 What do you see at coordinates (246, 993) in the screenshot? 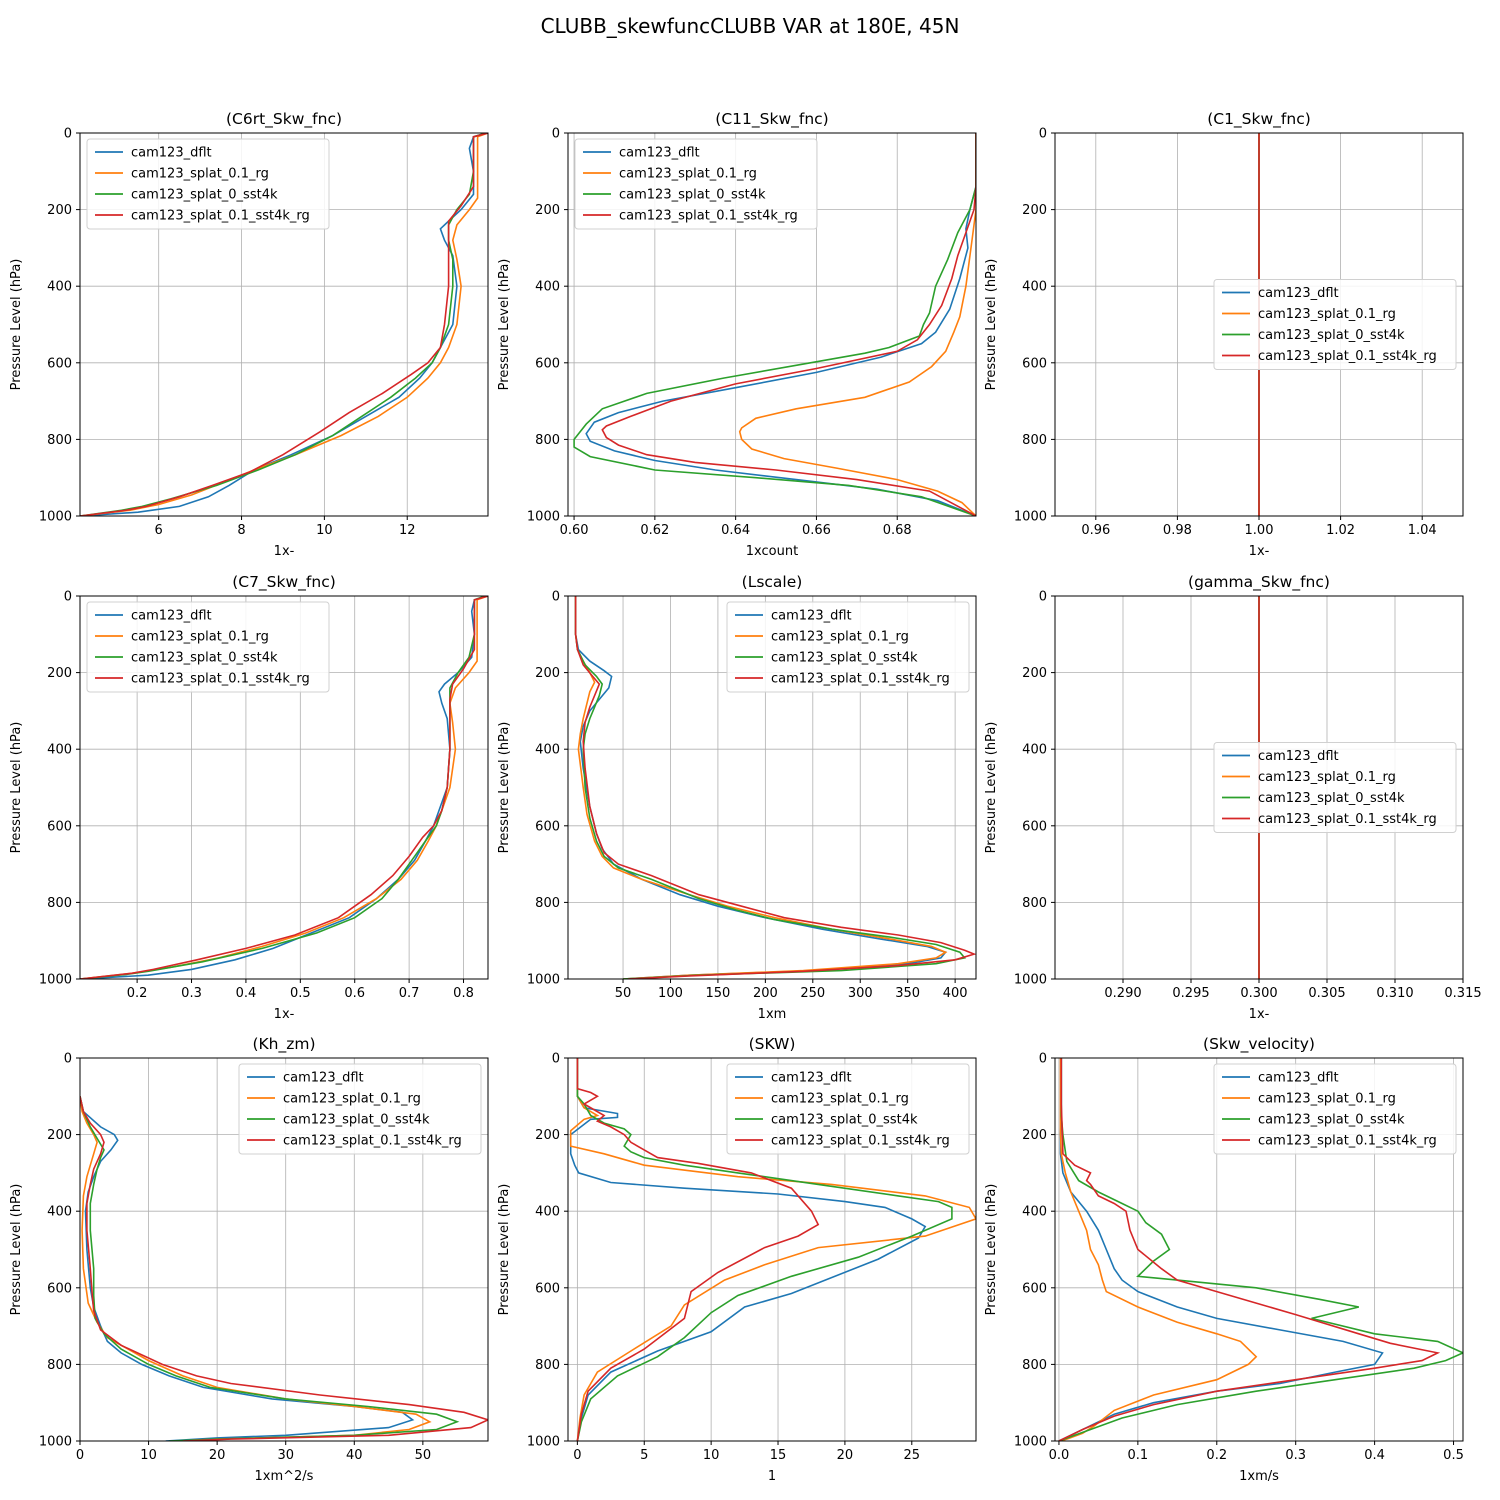
I see `x-tick-label: 0.4` at bounding box center [246, 993].